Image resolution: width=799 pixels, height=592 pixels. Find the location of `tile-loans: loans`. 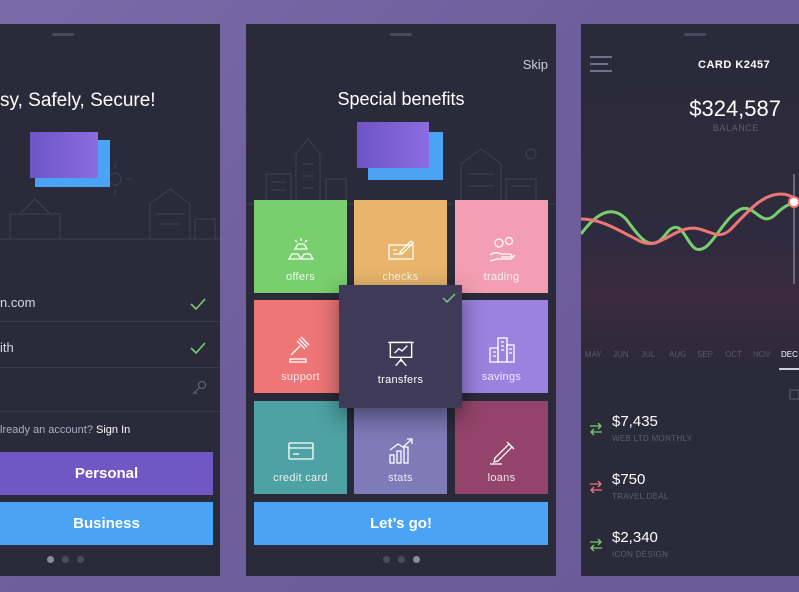

tile-loans: loans is located at coordinates (501, 447).